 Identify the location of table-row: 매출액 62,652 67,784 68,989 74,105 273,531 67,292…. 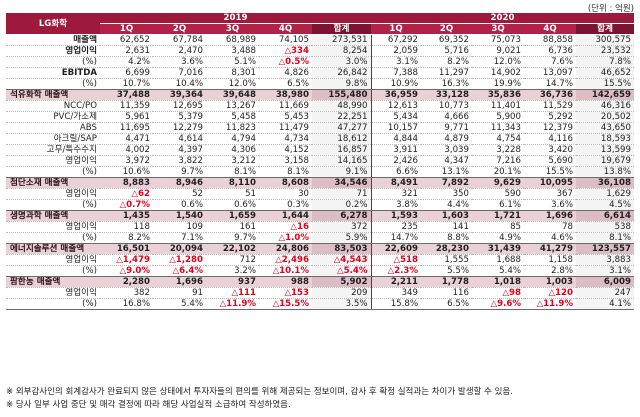
(320, 40).